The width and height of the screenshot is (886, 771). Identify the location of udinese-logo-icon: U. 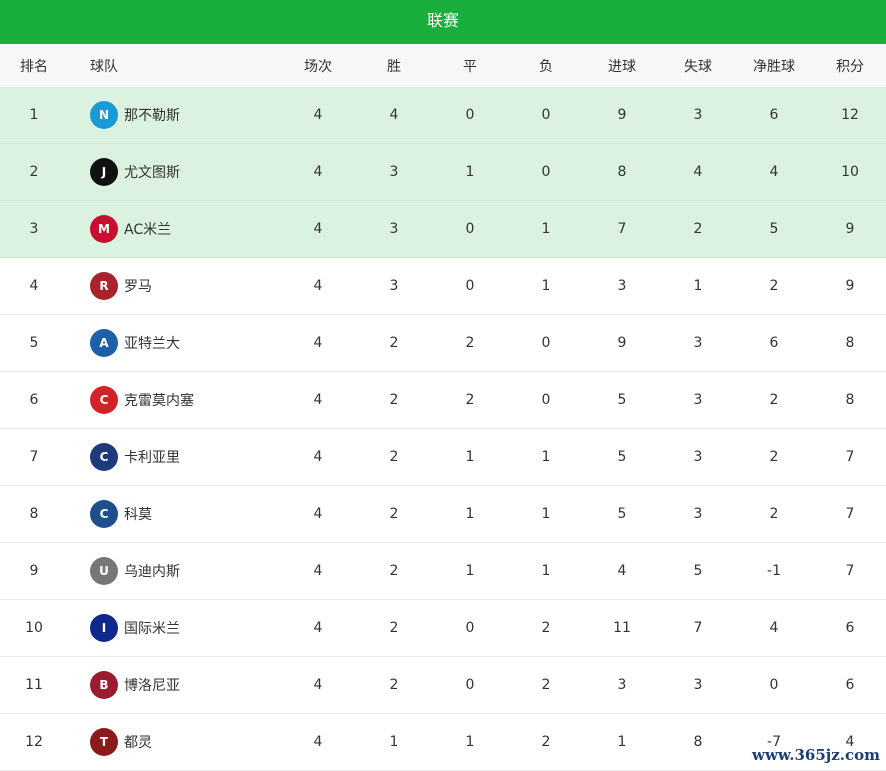
(104, 571).